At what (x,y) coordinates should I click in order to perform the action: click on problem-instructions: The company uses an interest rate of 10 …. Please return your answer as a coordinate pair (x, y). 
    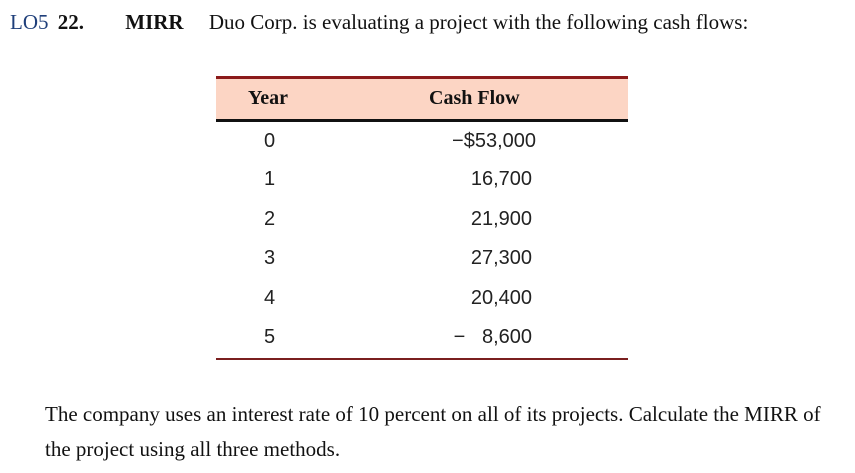
    Looking at the image, I should click on (433, 431).